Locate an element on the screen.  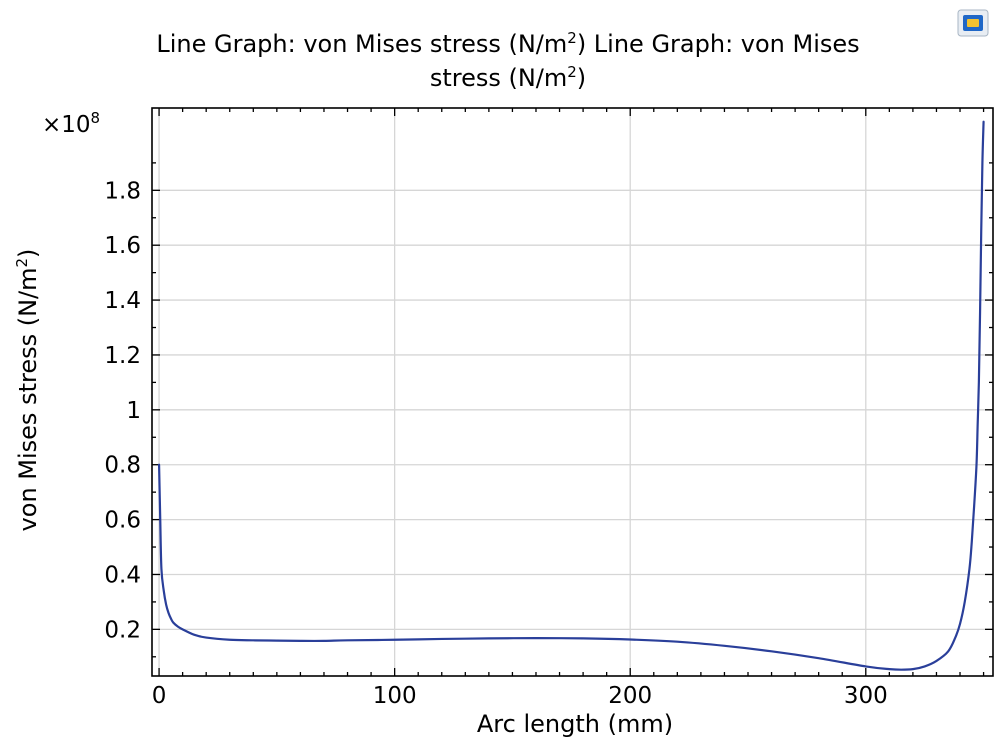
x-tick-label: 0 is located at coordinates (159, 696).